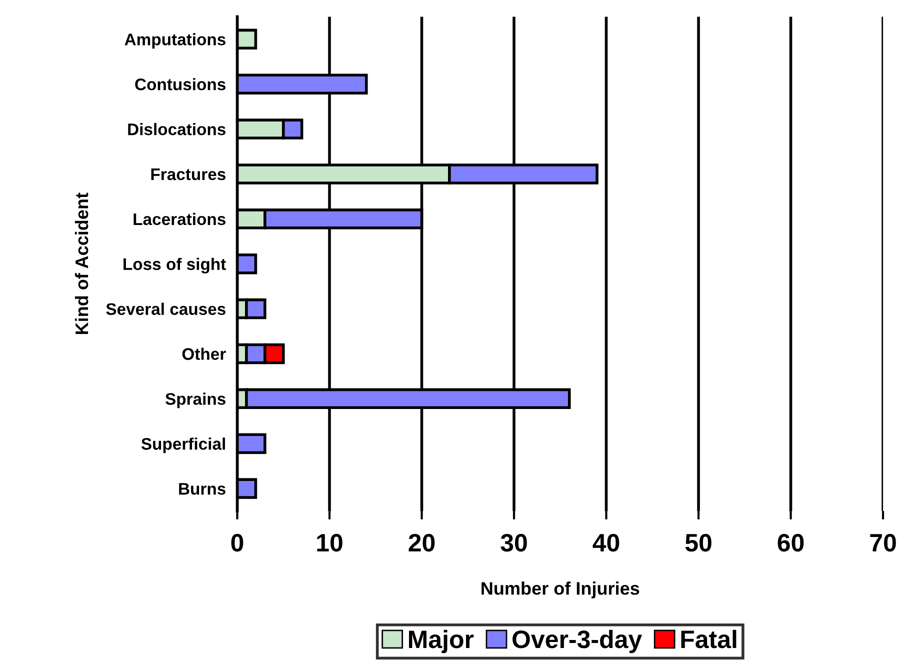 The height and width of the screenshot is (668, 916). What do you see at coordinates (202, 489) in the screenshot?
I see `y-tick-label: Burns` at bounding box center [202, 489].